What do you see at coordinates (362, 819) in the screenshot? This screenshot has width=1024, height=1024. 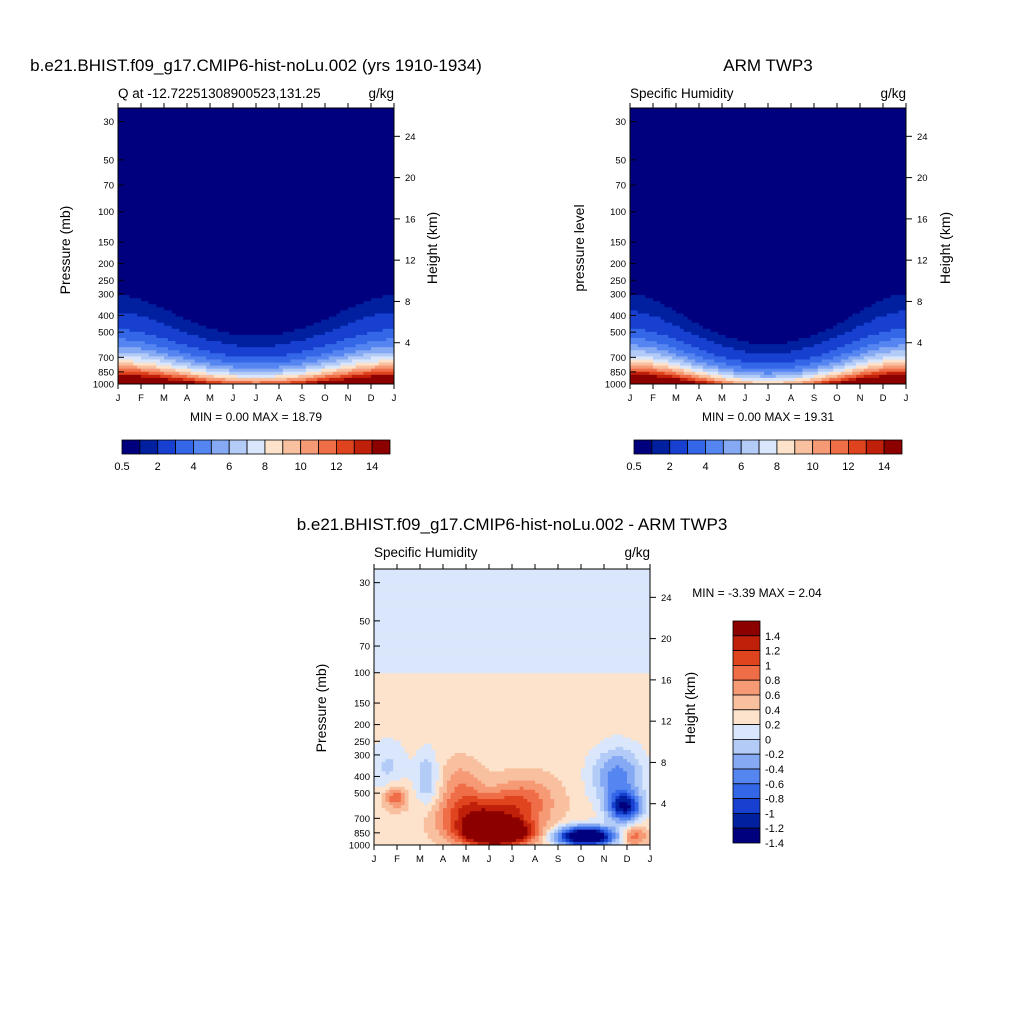 I see `y-tick-label: 700` at bounding box center [362, 819].